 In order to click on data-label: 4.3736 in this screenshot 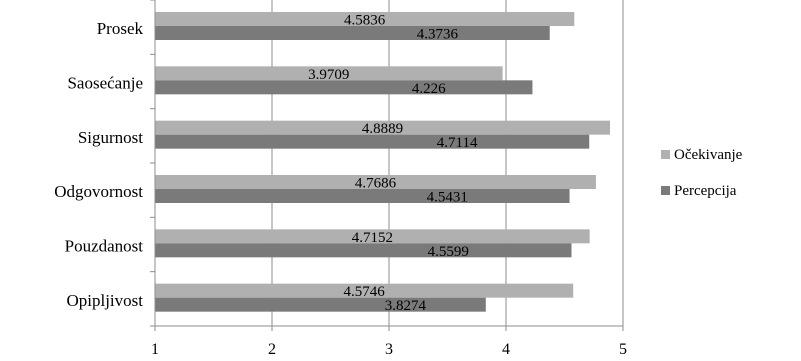, I will do `click(438, 35)`.